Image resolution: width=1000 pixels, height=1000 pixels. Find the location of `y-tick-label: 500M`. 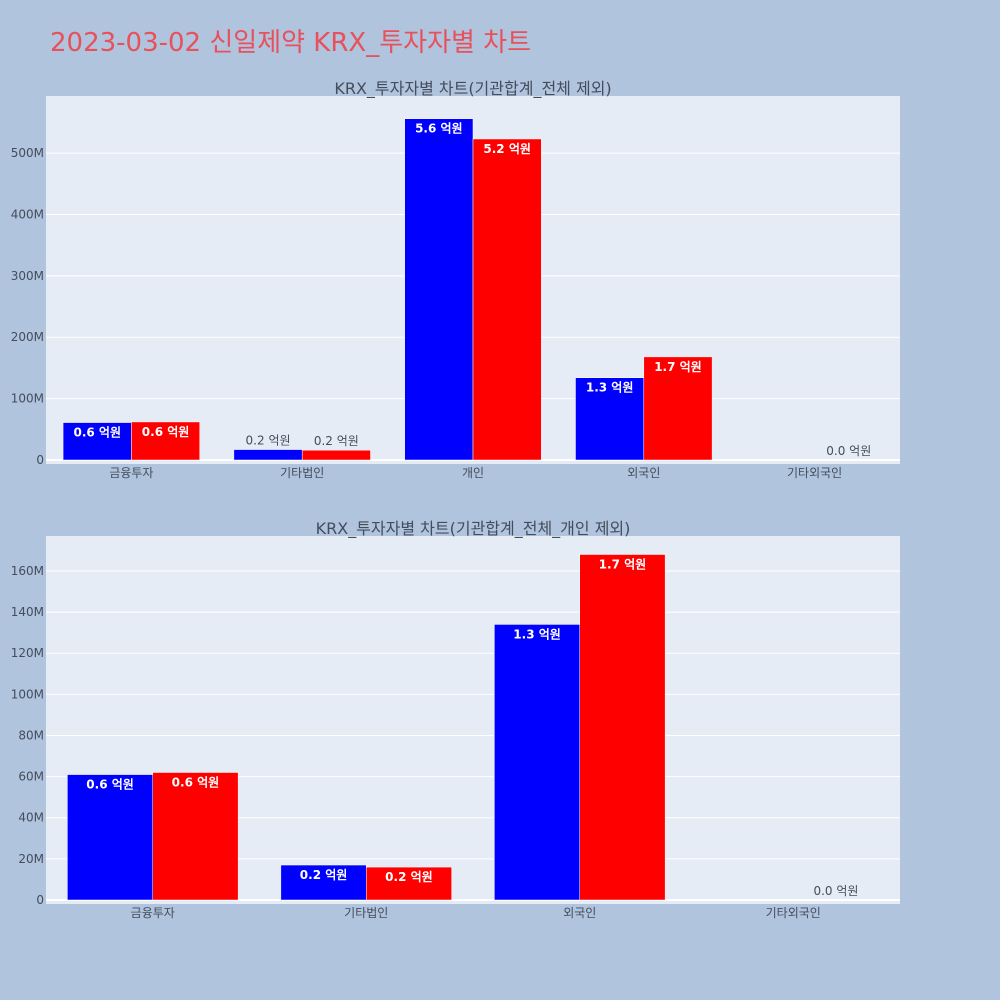

y-tick-label: 500M is located at coordinates (27, 153).